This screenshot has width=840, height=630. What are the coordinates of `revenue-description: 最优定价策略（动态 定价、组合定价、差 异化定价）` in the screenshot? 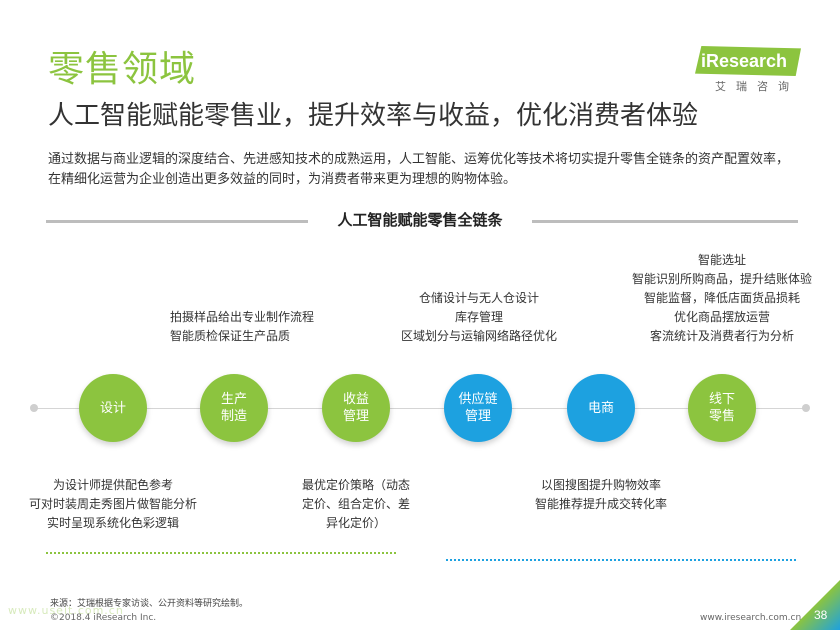 It's located at (356, 504).